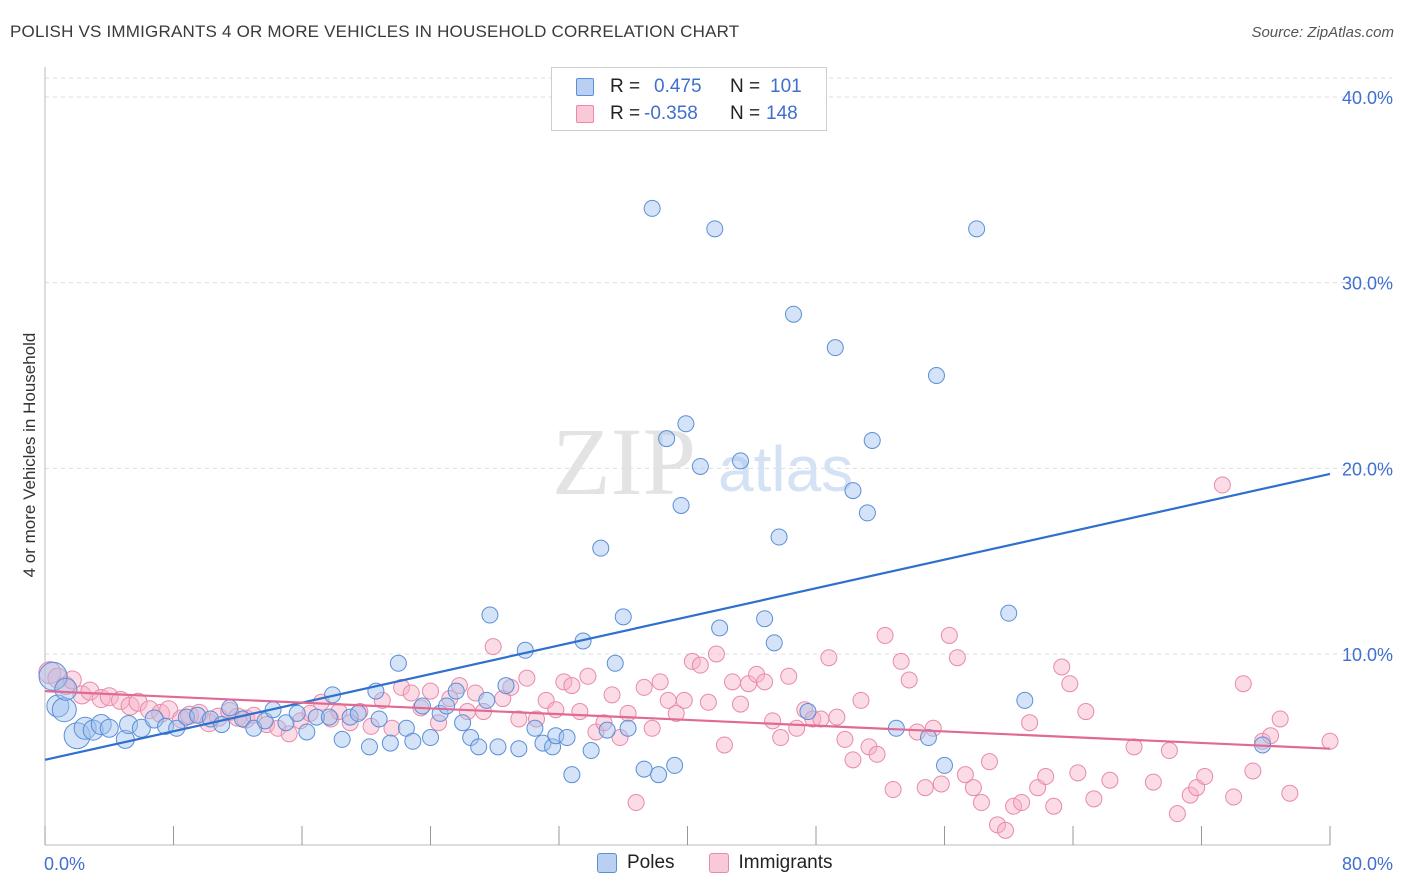  What do you see at coordinates (1367, 98) in the screenshot?
I see `y-tick-label: 40.0%` at bounding box center [1367, 98].